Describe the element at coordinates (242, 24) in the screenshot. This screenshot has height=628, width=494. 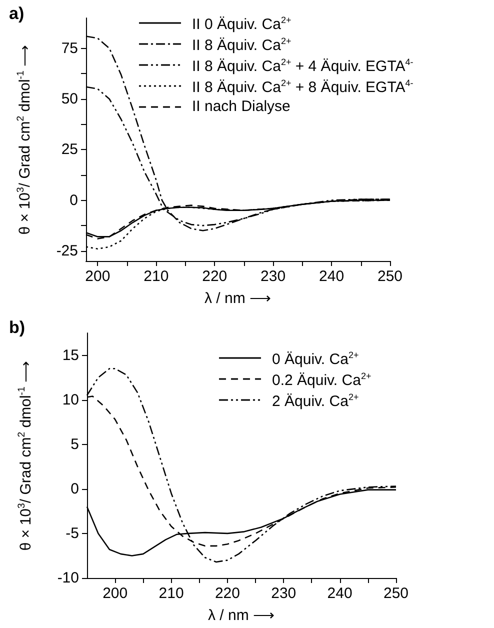
I see `legend-label: II 0 Äquiv. Ca$^{2+}$` at that location.